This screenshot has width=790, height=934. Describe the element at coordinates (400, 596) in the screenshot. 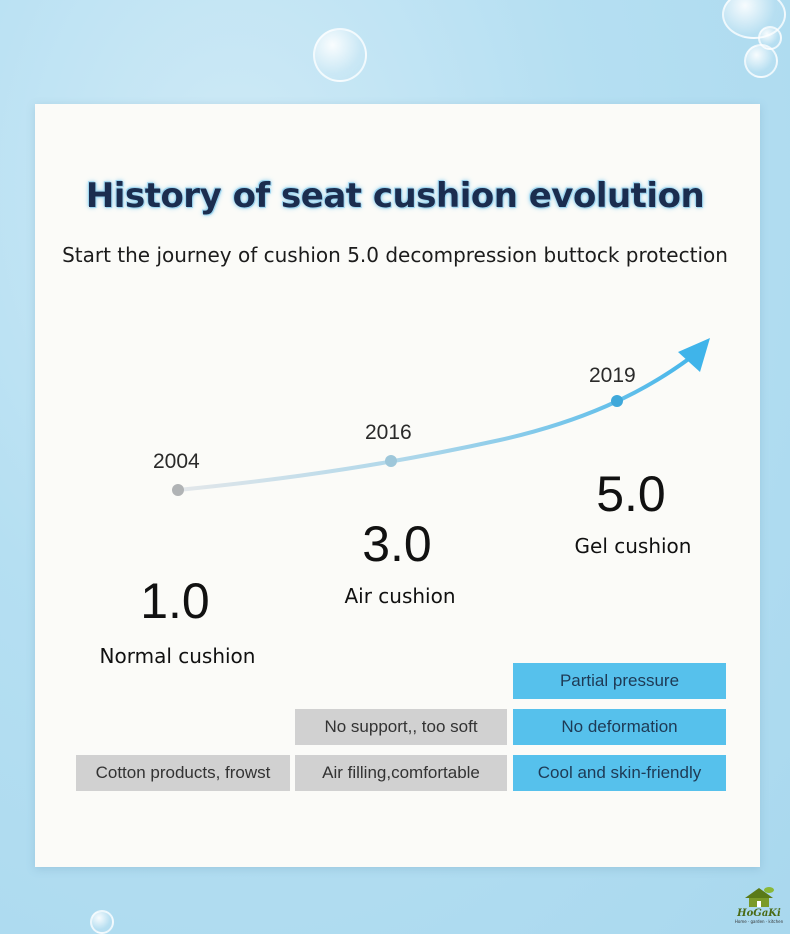

I see `version-name-3: Air cushion` at that location.